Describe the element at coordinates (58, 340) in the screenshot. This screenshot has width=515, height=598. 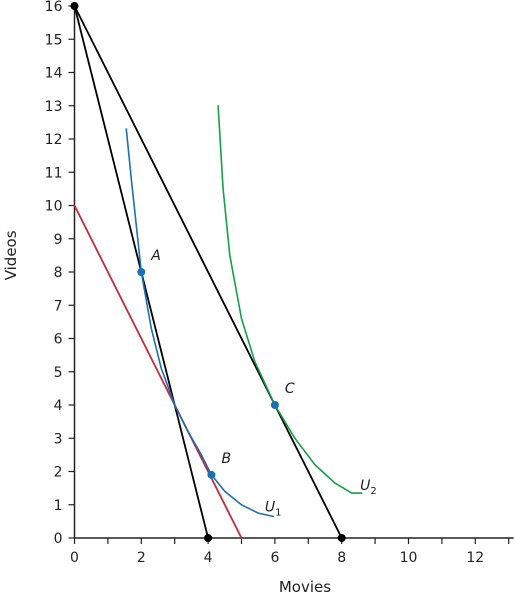
I see `y-tick-label: 6` at that location.